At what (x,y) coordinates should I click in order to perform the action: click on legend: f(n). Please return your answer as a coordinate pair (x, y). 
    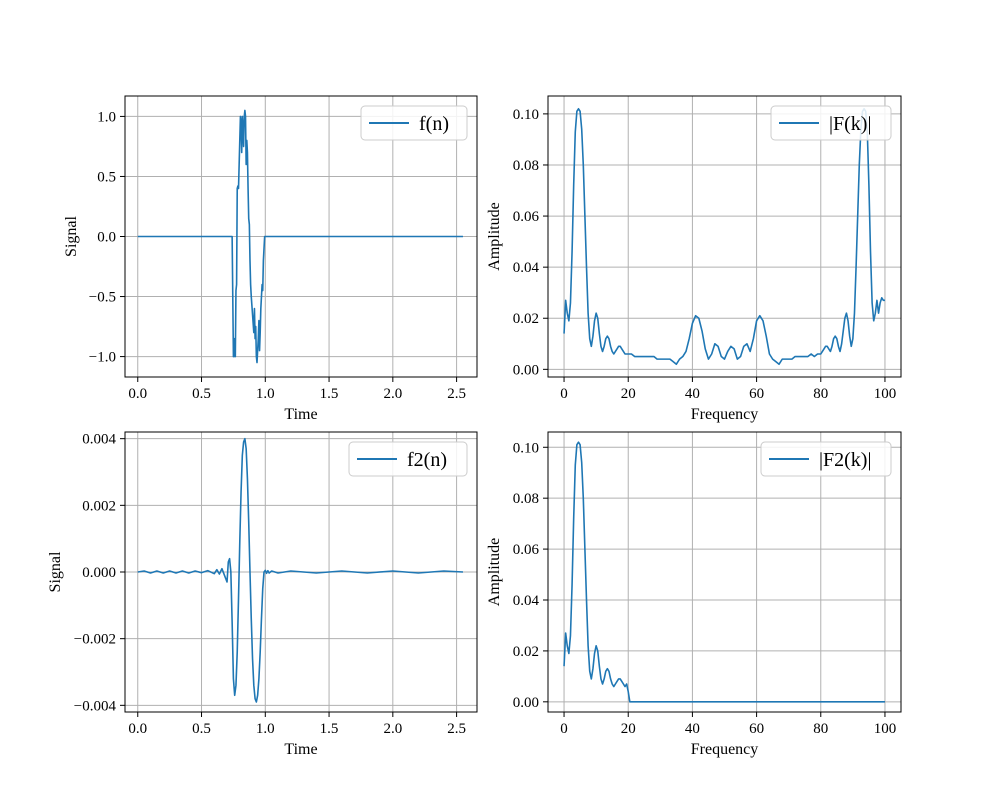
    Looking at the image, I should click on (414, 123).